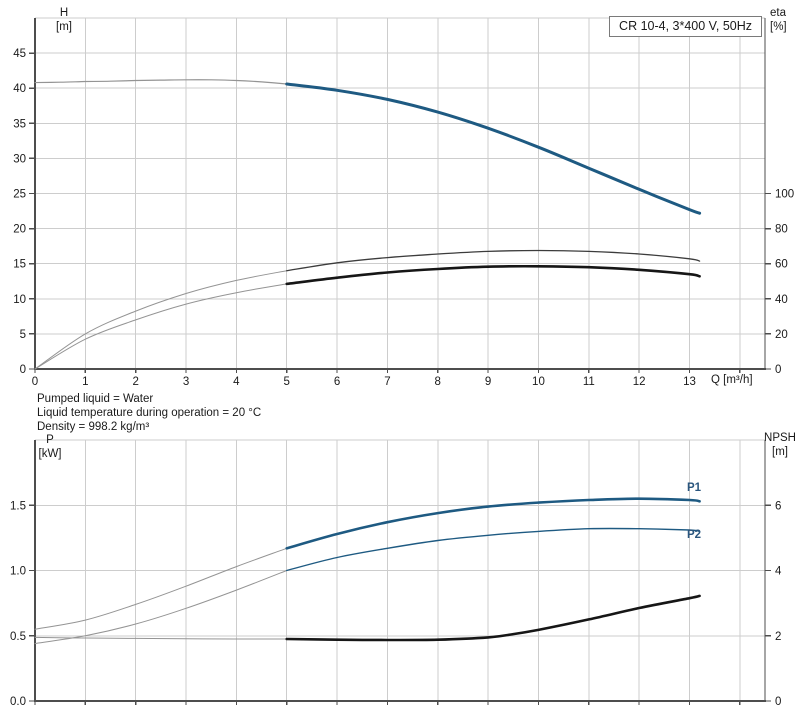  I want to click on series-P1, so click(493, 523).